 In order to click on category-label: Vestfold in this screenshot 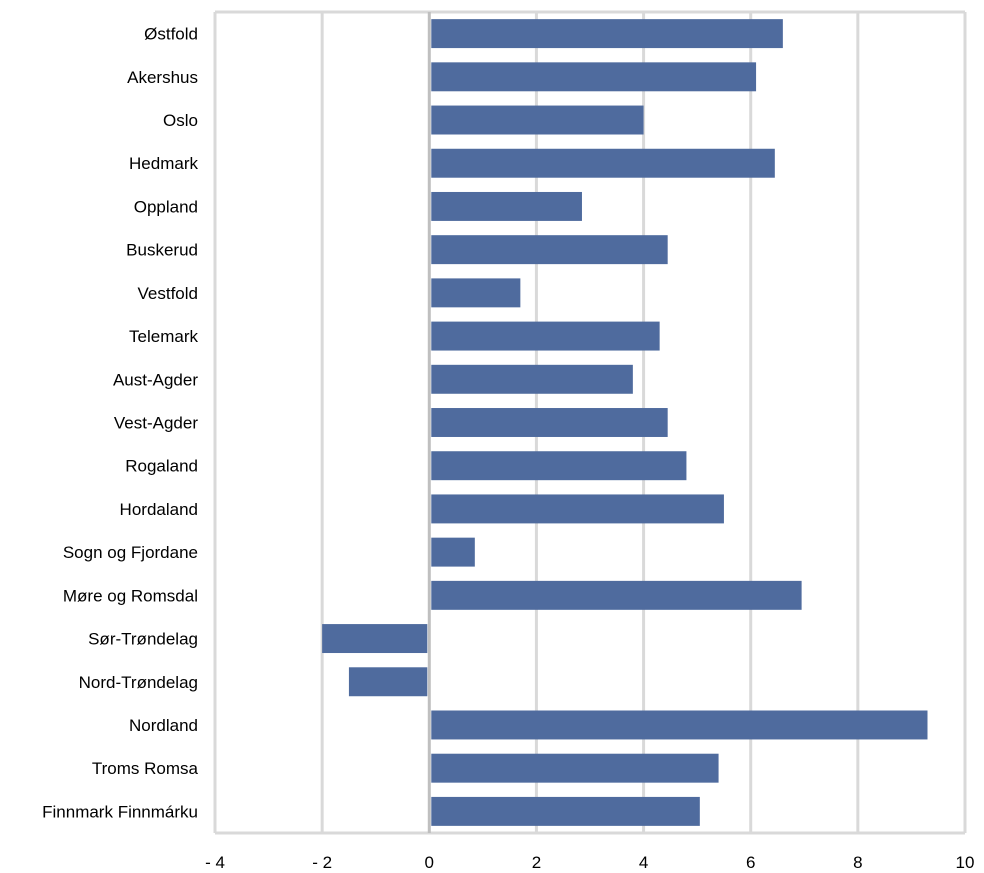, I will do `click(168, 293)`.